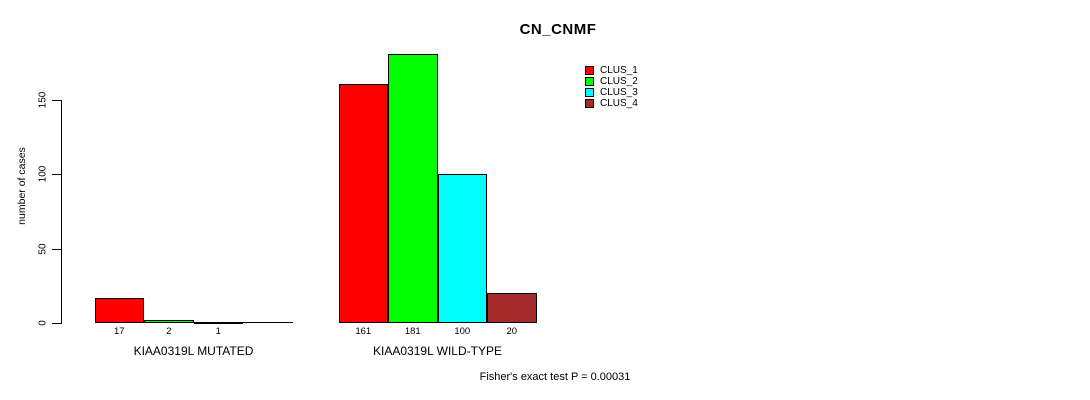 This screenshot has width=1090, height=400. What do you see at coordinates (619, 70) in the screenshot?
I see `legend-label: CLUS_1` at bounding box center [619, 70].